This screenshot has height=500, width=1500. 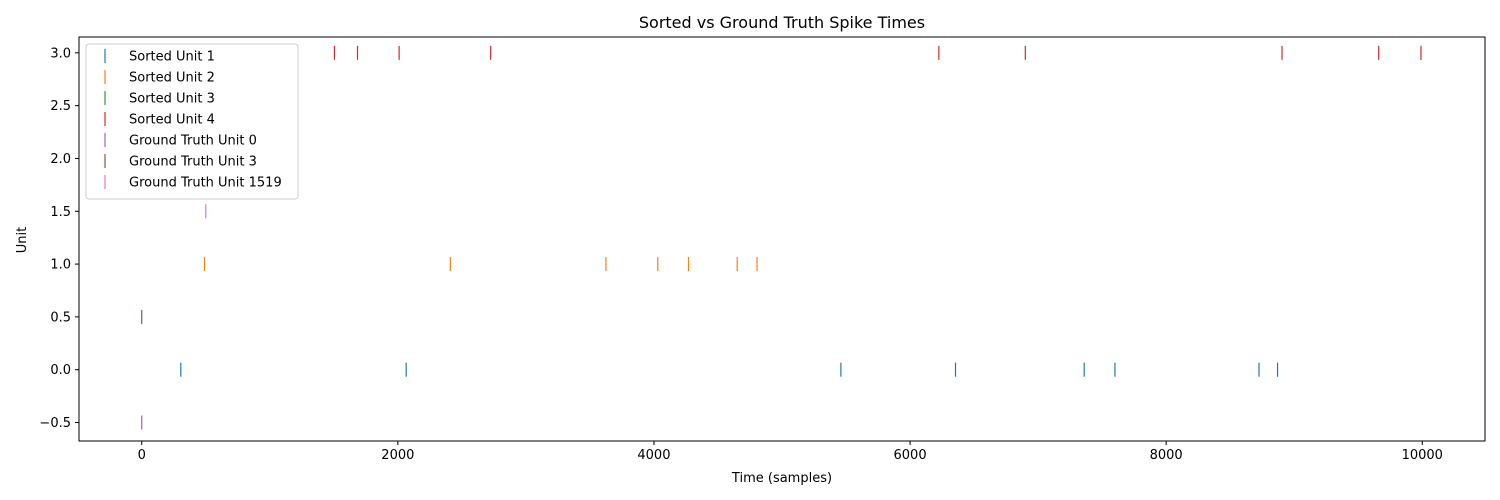 I want to click on legend-entry-label: Sorted Unit 1, so click(x=172, y=57).